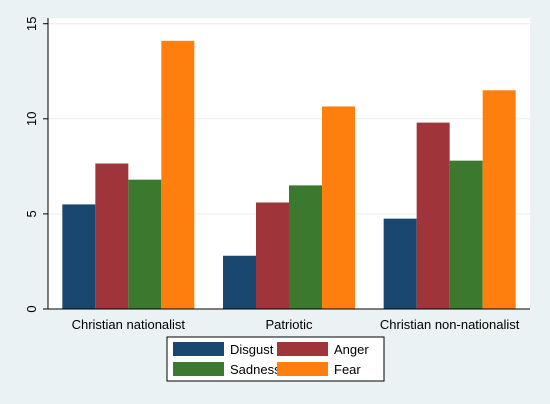 Image resolution: width=550 pixels, height=404 pixels. What do you see at coordinates (351, 349) in the screenshot?
I see `legend-label-anger: Anger` at bounding box center [351, 349].